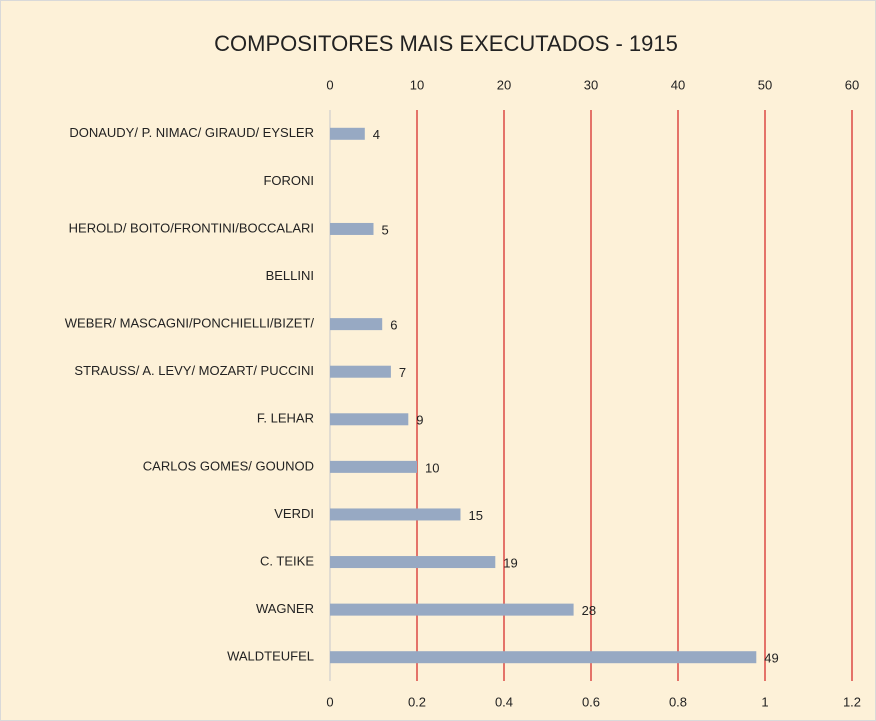 The height and width of the screenshot is (721, 876). I want to click on y-tick-label: FORONI, so click(288, 180).